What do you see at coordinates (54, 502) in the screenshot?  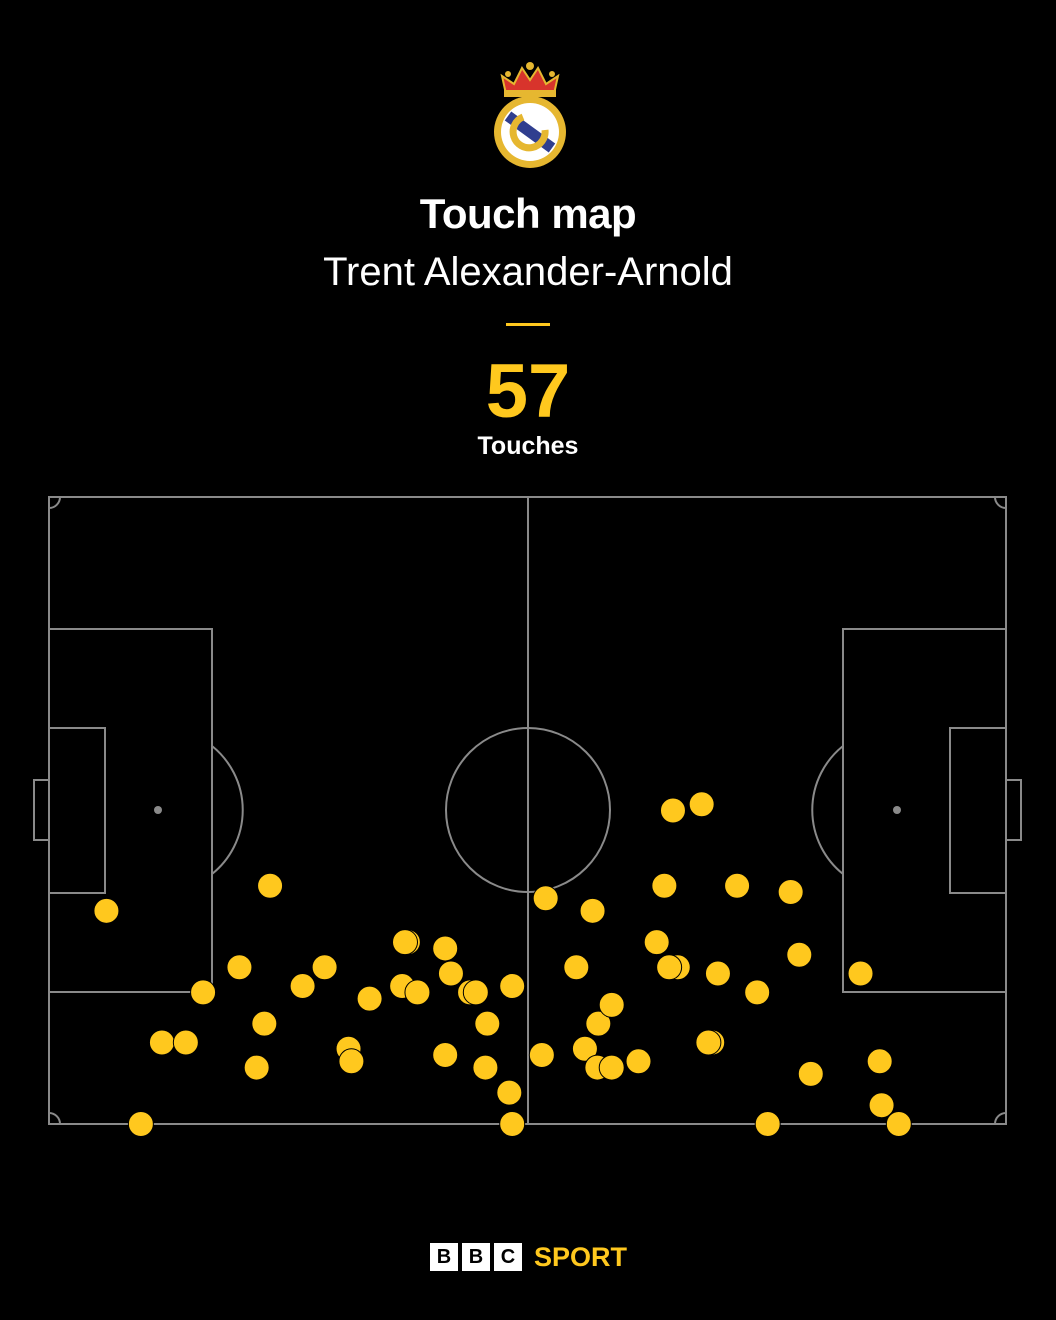 I see `corner-arc-top-left` at bounding box center [54, 502].